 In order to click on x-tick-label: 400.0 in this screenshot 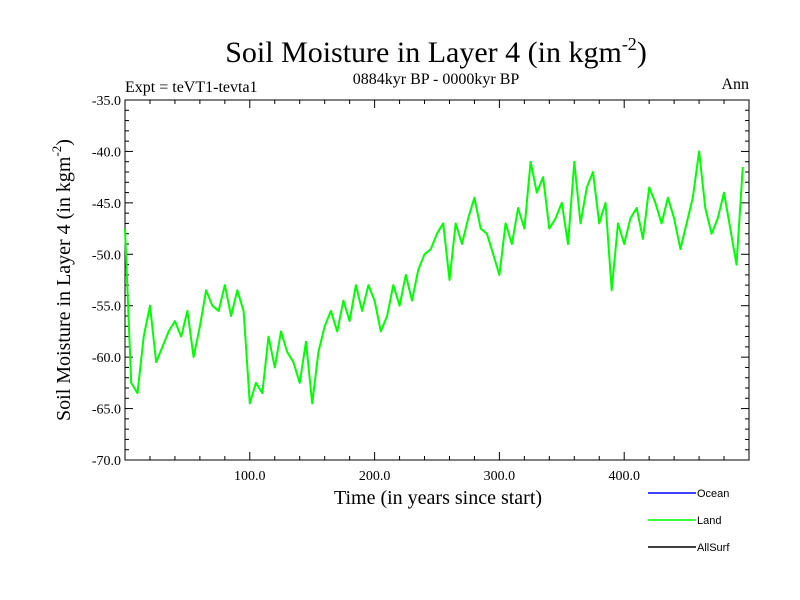, I will do `click(624, 476)`.